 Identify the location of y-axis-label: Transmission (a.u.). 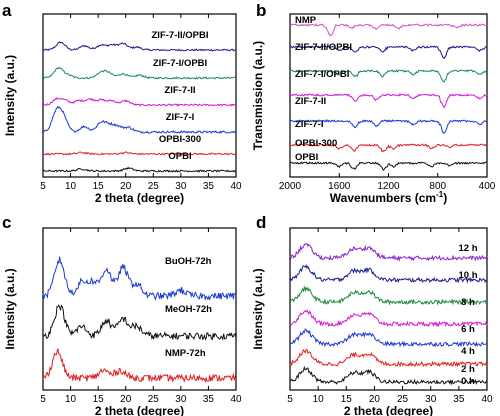
(258, 95).